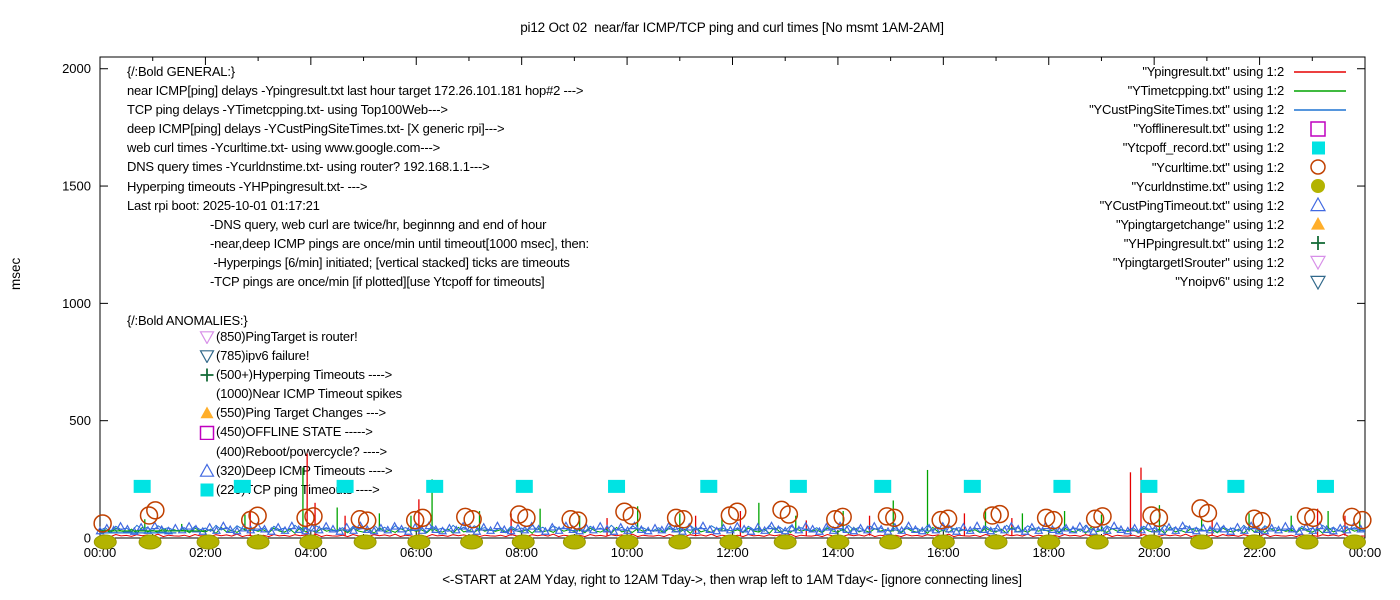  I want to click on legend-item: "YCustPingTimeout.txt" using 1:2, so click(1218, 205).